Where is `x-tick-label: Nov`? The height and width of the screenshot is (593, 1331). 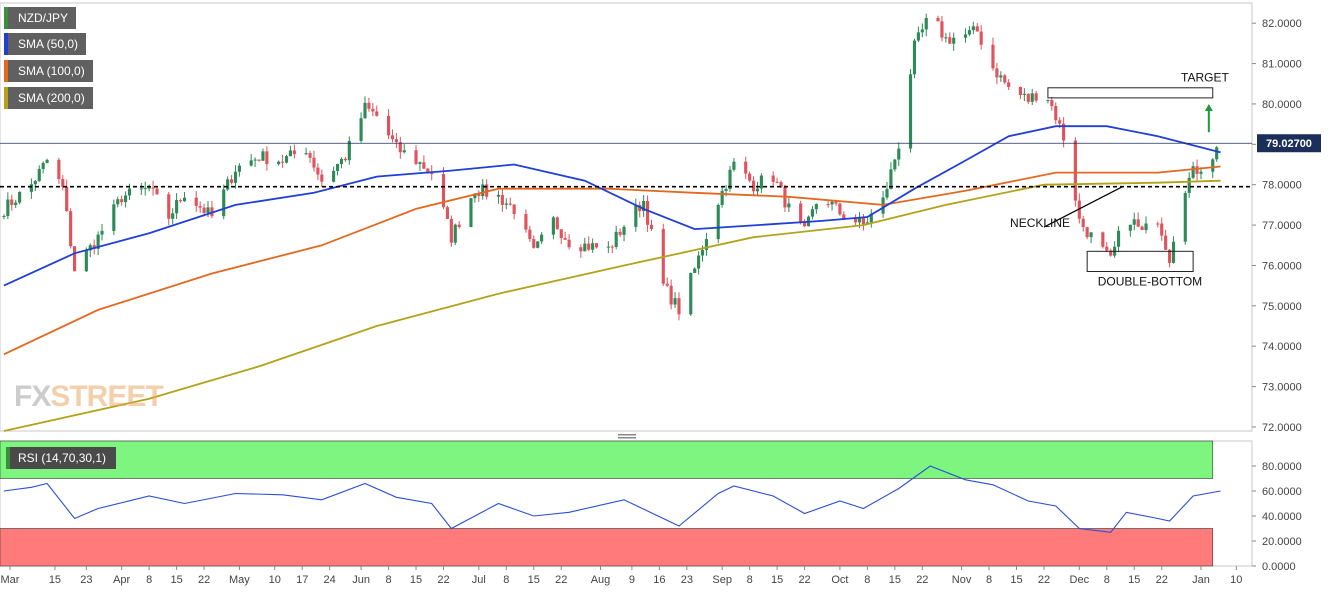 x-tick-label: Nov is located at coordinates (962, 580).